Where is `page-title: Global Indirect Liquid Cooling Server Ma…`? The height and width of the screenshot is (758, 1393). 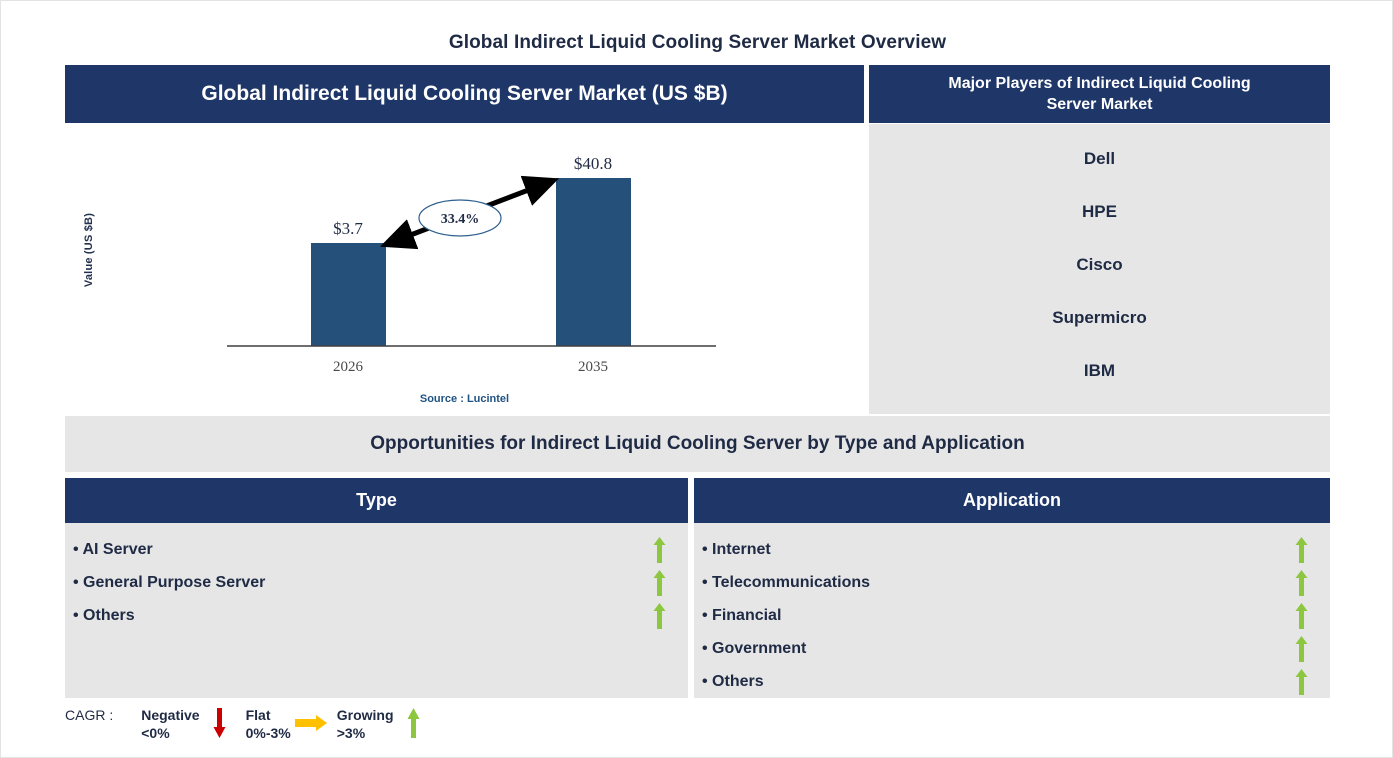
page-title: Global Indirect Liquid Cooling Server Ma… is located at coordinates (697, 42).